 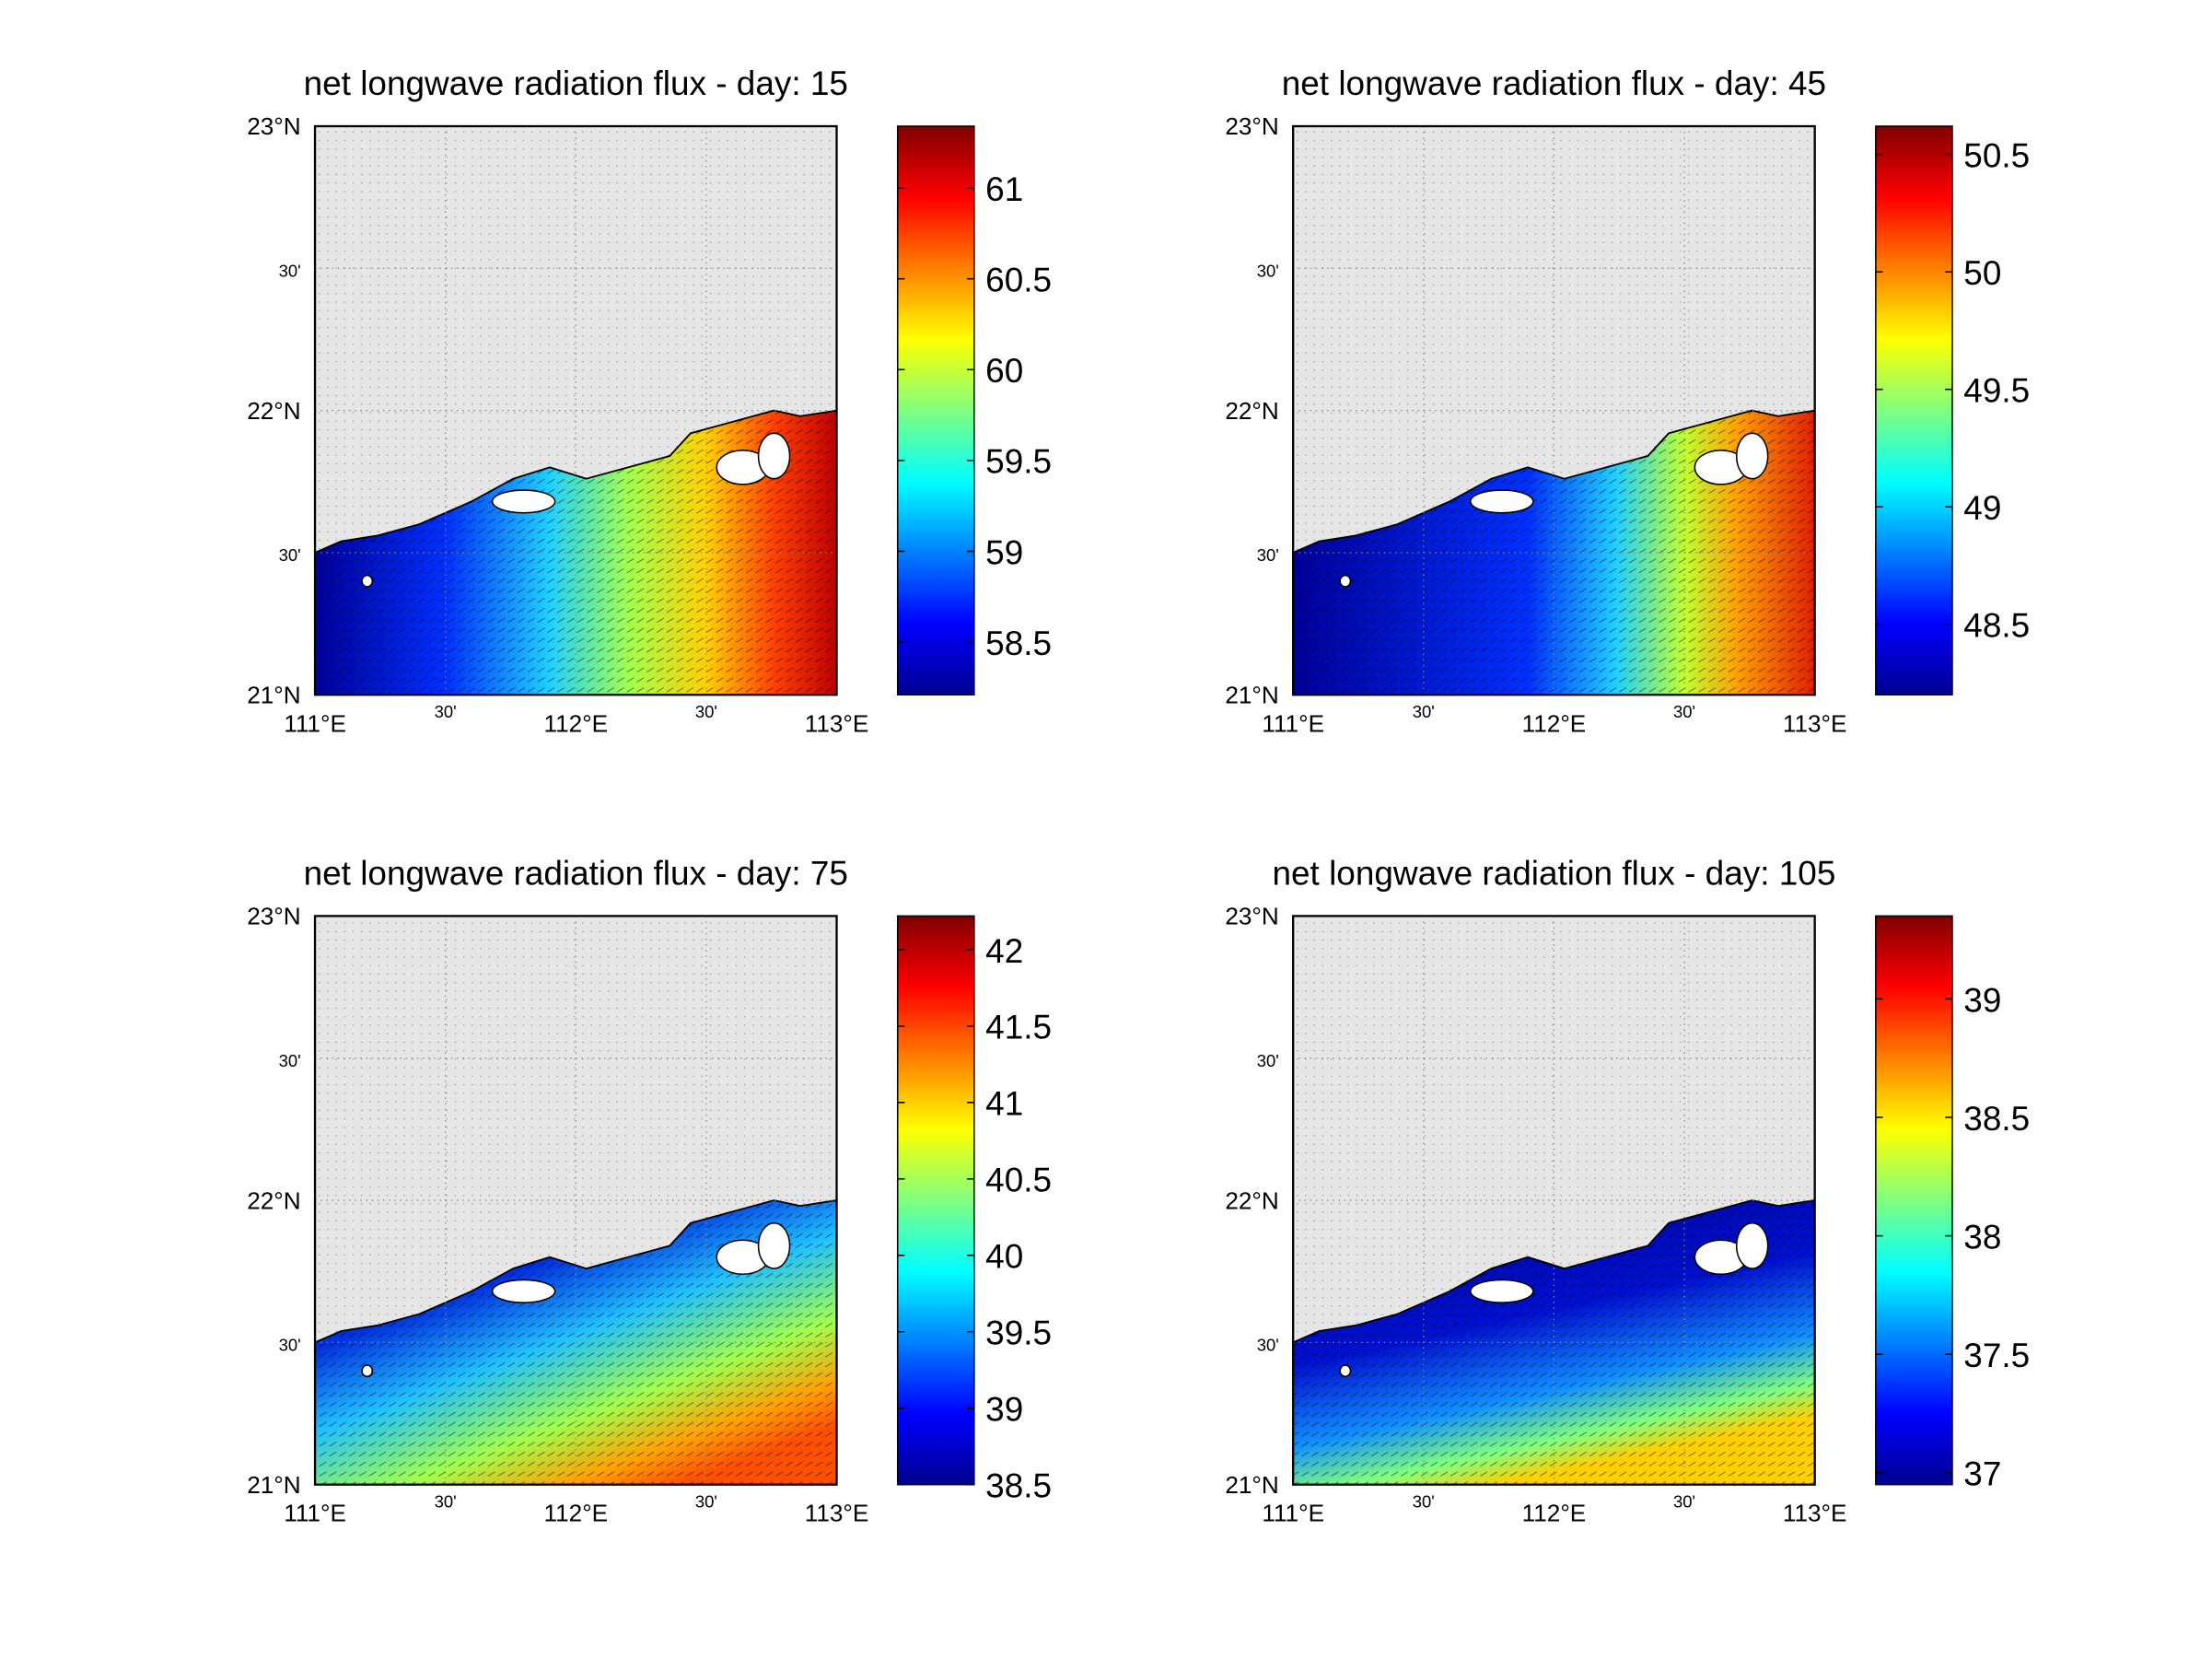 I want to click on colorbar-tick-label: 41, so click(x=1004, y=1104).